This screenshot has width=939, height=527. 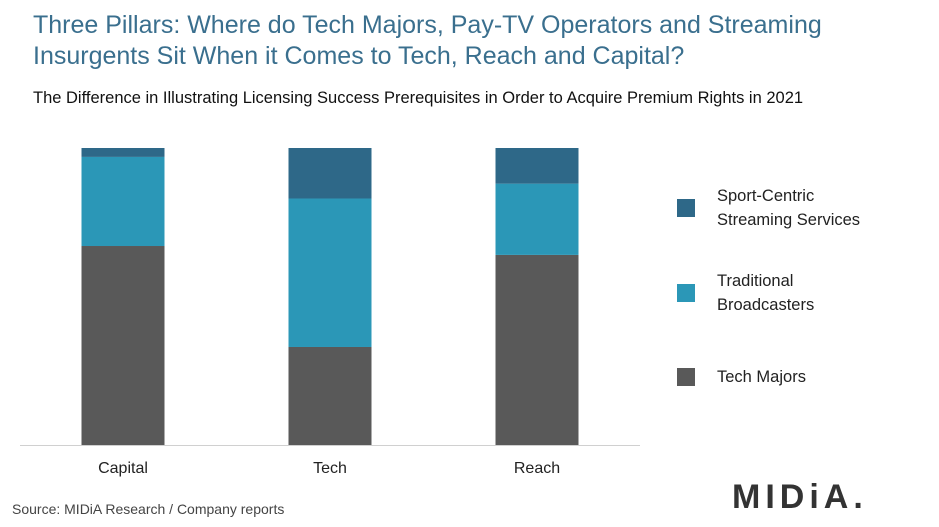 I want to click on legend-label: Sport-Centric Streaming Services, so click(x=789, y=208).